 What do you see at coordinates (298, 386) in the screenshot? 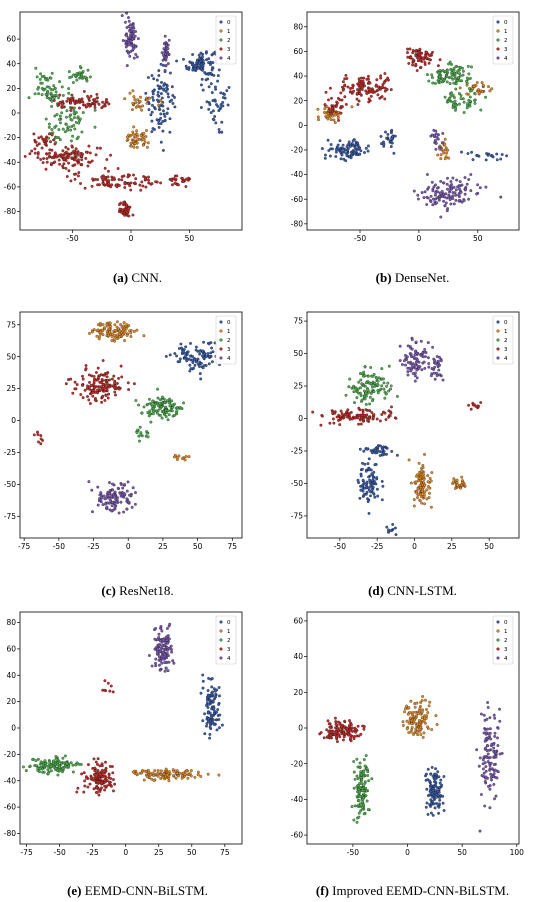
I see `y-tick-label: 25` at bounding box center [298, 386].